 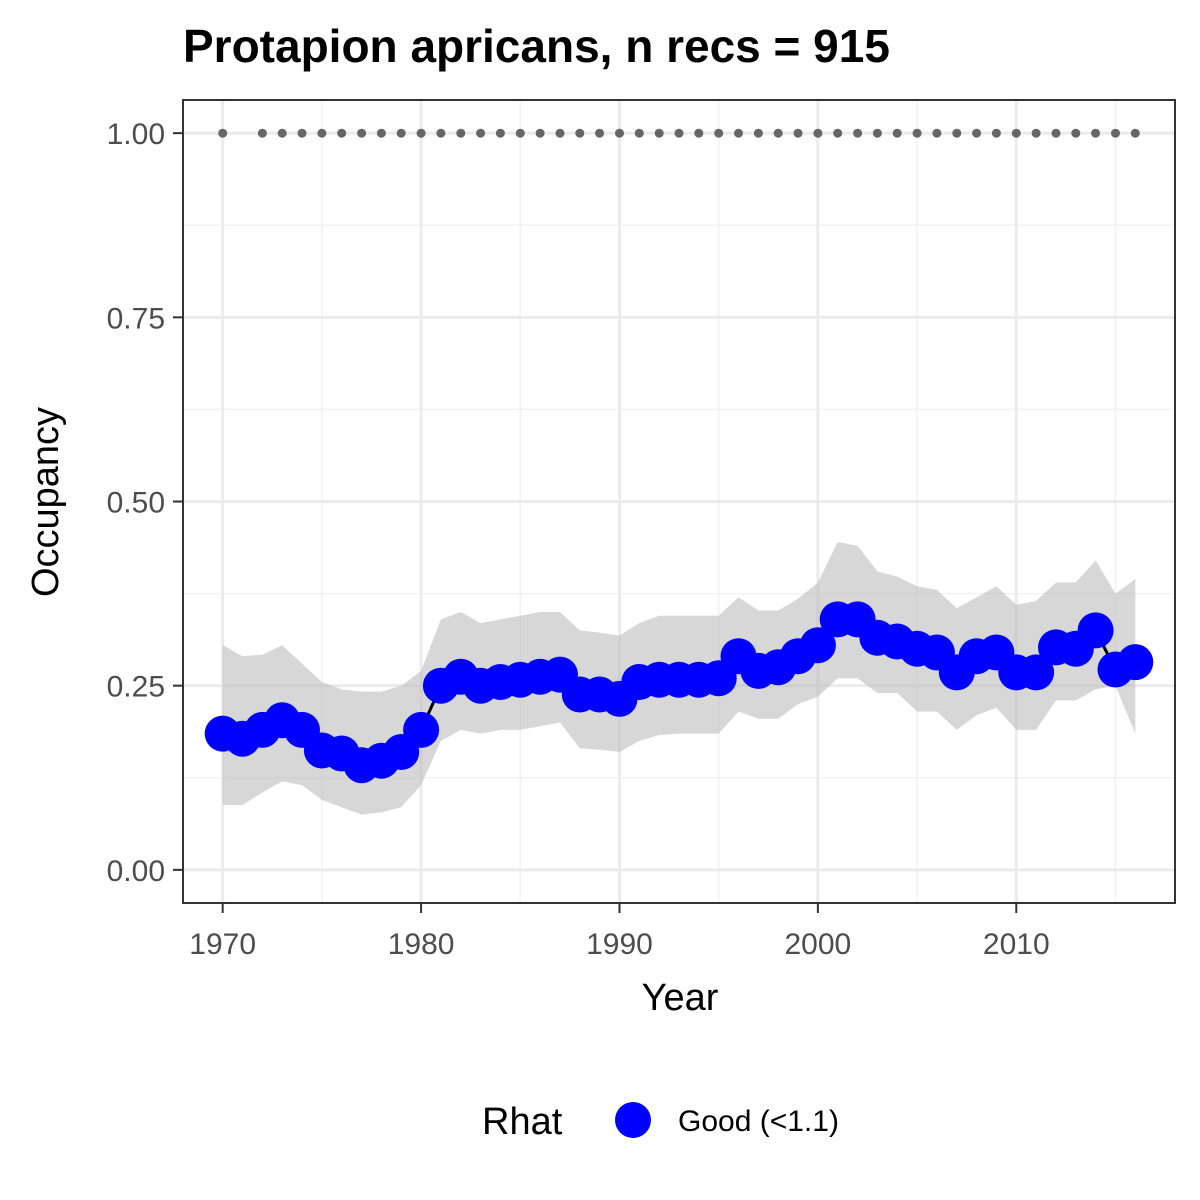 What do you see at coordinates (818, 944) in the screenshot?
I see `x-tick-label: 2000` at bounding box center [818, 944].